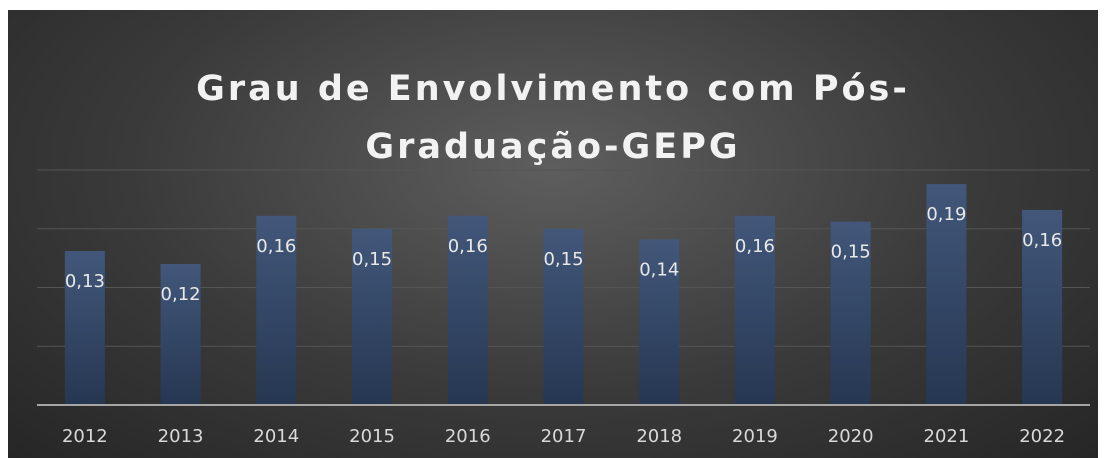  Describe the element at coordinates (85, 281) in the screenshot. I see `data-label: 0,13` at that location.